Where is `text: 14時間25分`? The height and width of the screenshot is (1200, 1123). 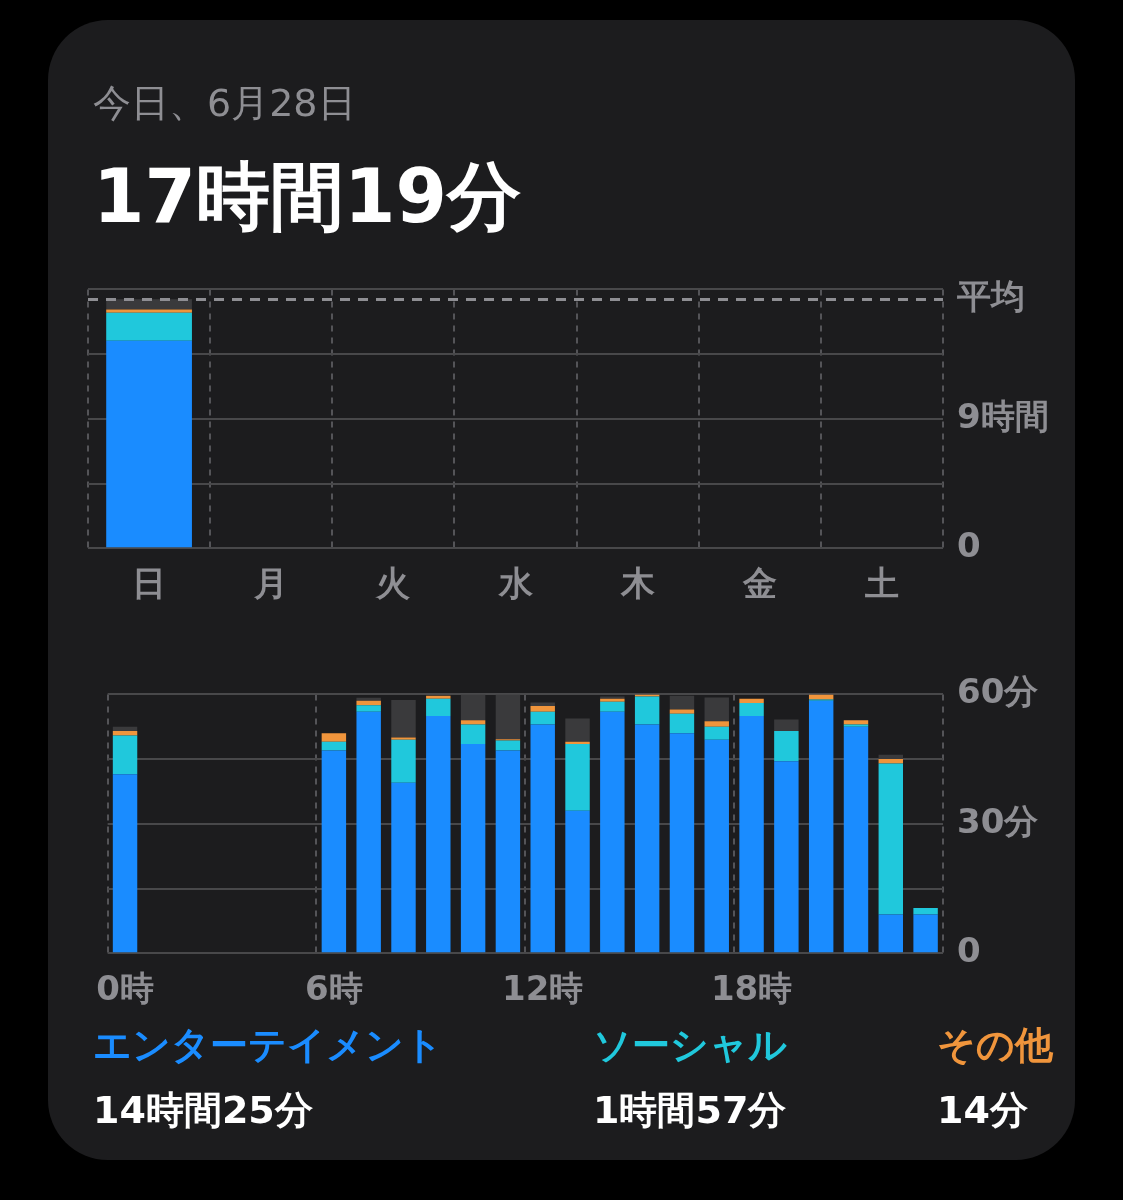
text: 14時間25分 is located at coordinates (203, 1110).